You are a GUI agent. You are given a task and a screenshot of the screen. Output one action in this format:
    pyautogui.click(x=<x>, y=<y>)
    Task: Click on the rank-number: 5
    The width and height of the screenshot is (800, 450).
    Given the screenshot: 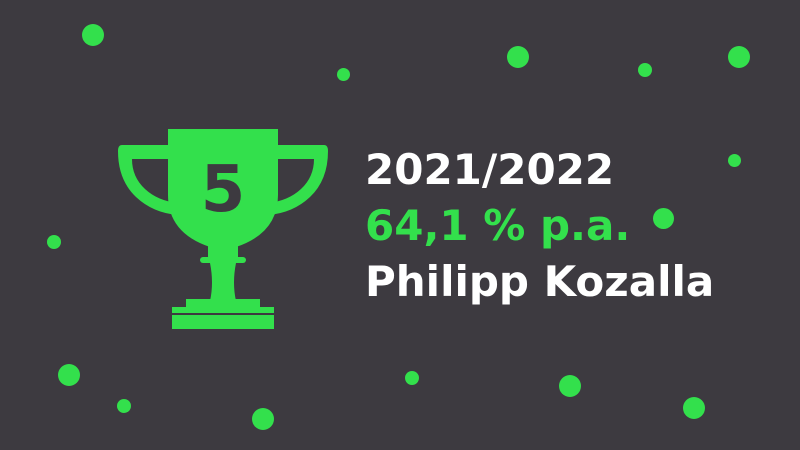 What is the action you would take?
    pyautogui.click(x=223, y=190)
    